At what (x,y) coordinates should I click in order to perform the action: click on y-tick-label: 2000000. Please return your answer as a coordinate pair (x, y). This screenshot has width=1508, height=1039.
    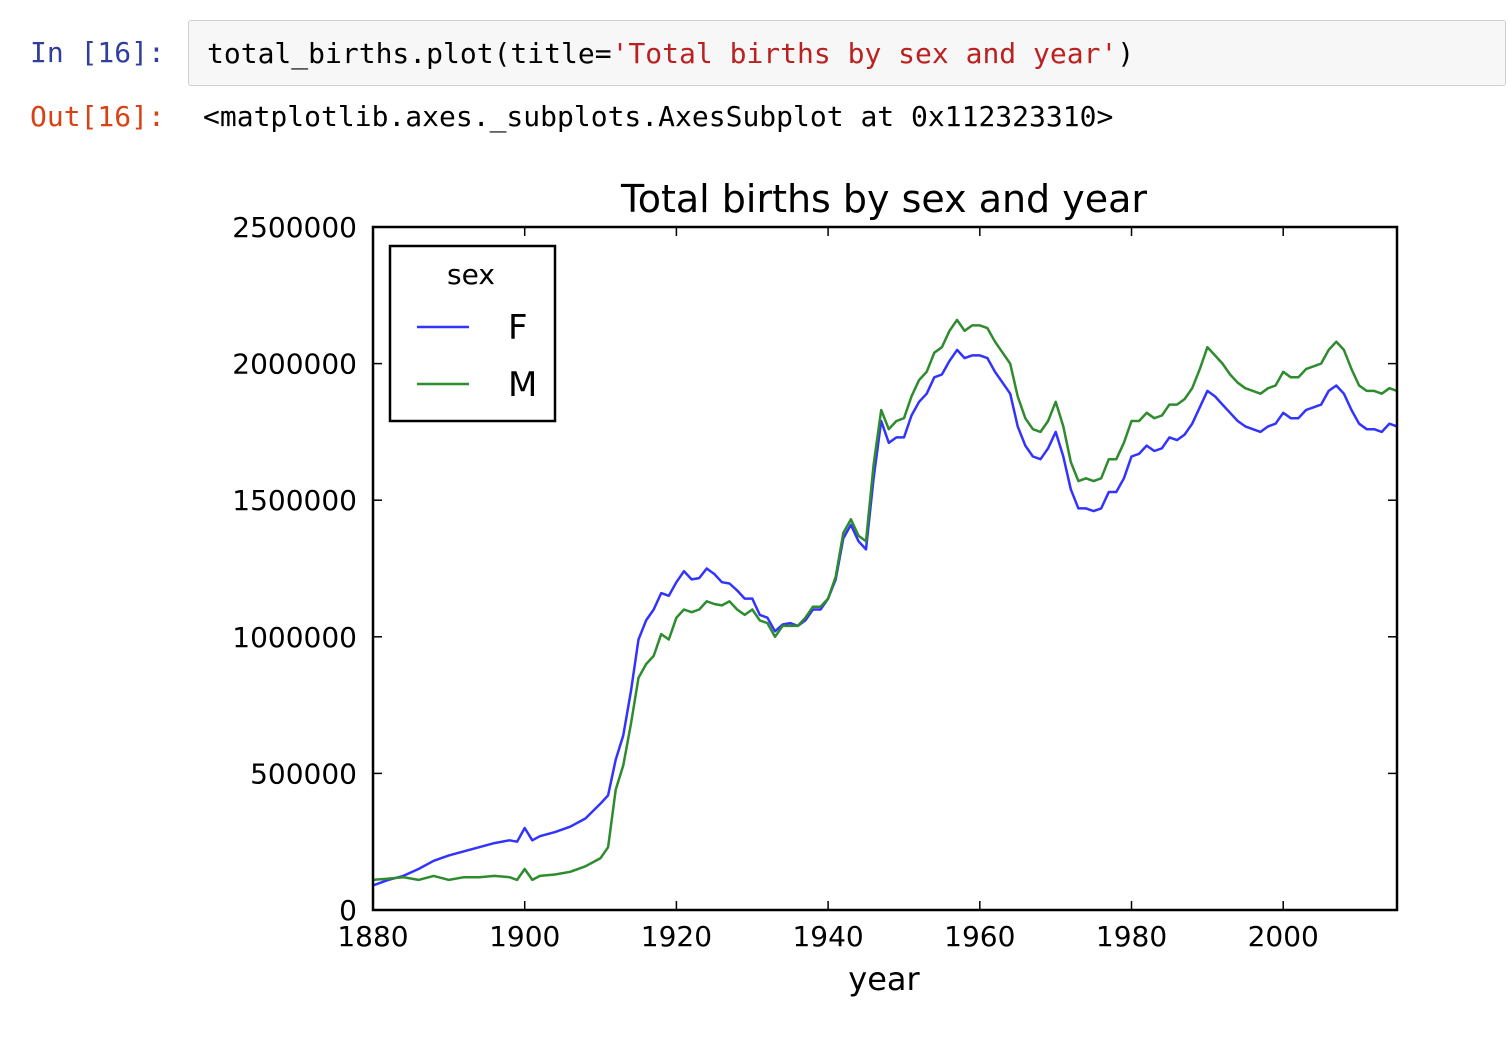
    Looking at the image, I should click on (294, 364).